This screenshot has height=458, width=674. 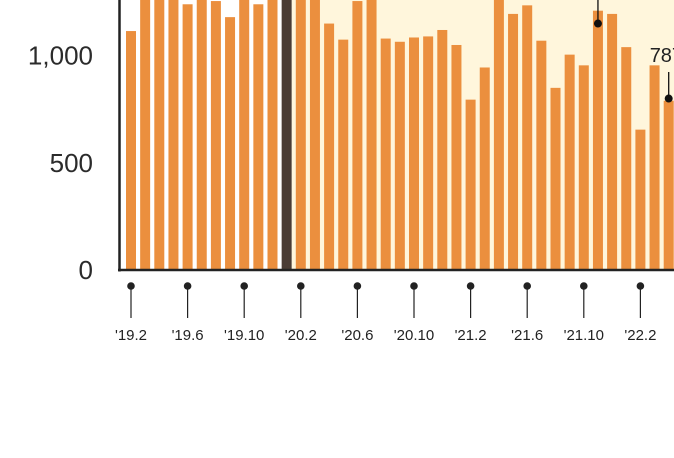 I want to click on x-tick-label: '19.2, so click(x=131, y=335).